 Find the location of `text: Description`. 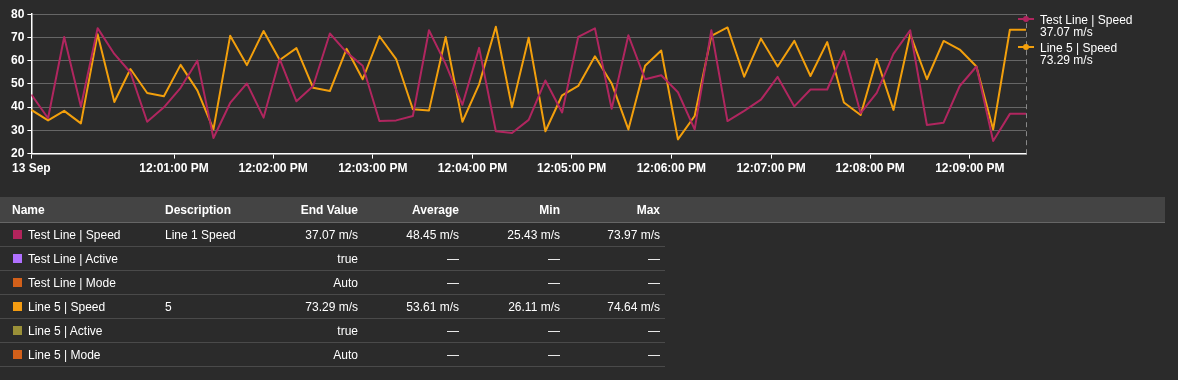

text: Description is located at coordinates (198, 210).